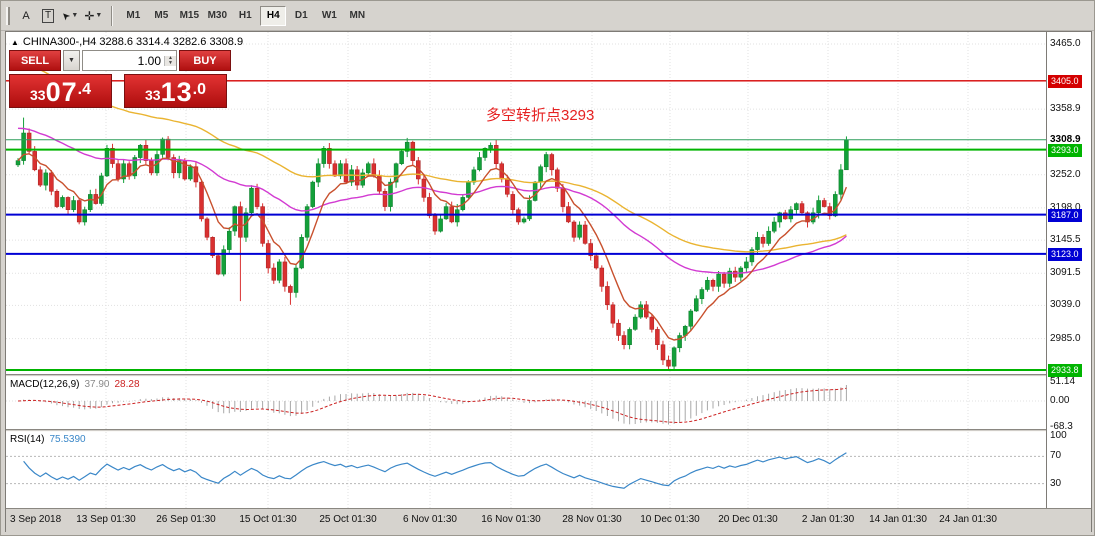 Image resolution: width=1095 pixels, height=536 pixels. What do you see at coordinates (670, 519) in the screenshot?
I see `time-axis-label: 10 Dec 01:30` at bounding box center [670, 519].